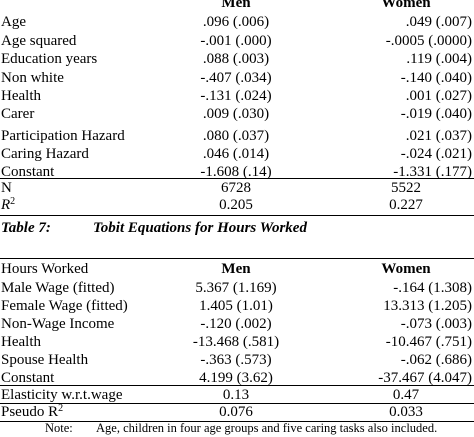 This screenshot has width=474, height=437. What do you see at coordinates (406, 395) in the screenshot?
I see `elasticity-women: 0.47` at bounding box center [406, 395].